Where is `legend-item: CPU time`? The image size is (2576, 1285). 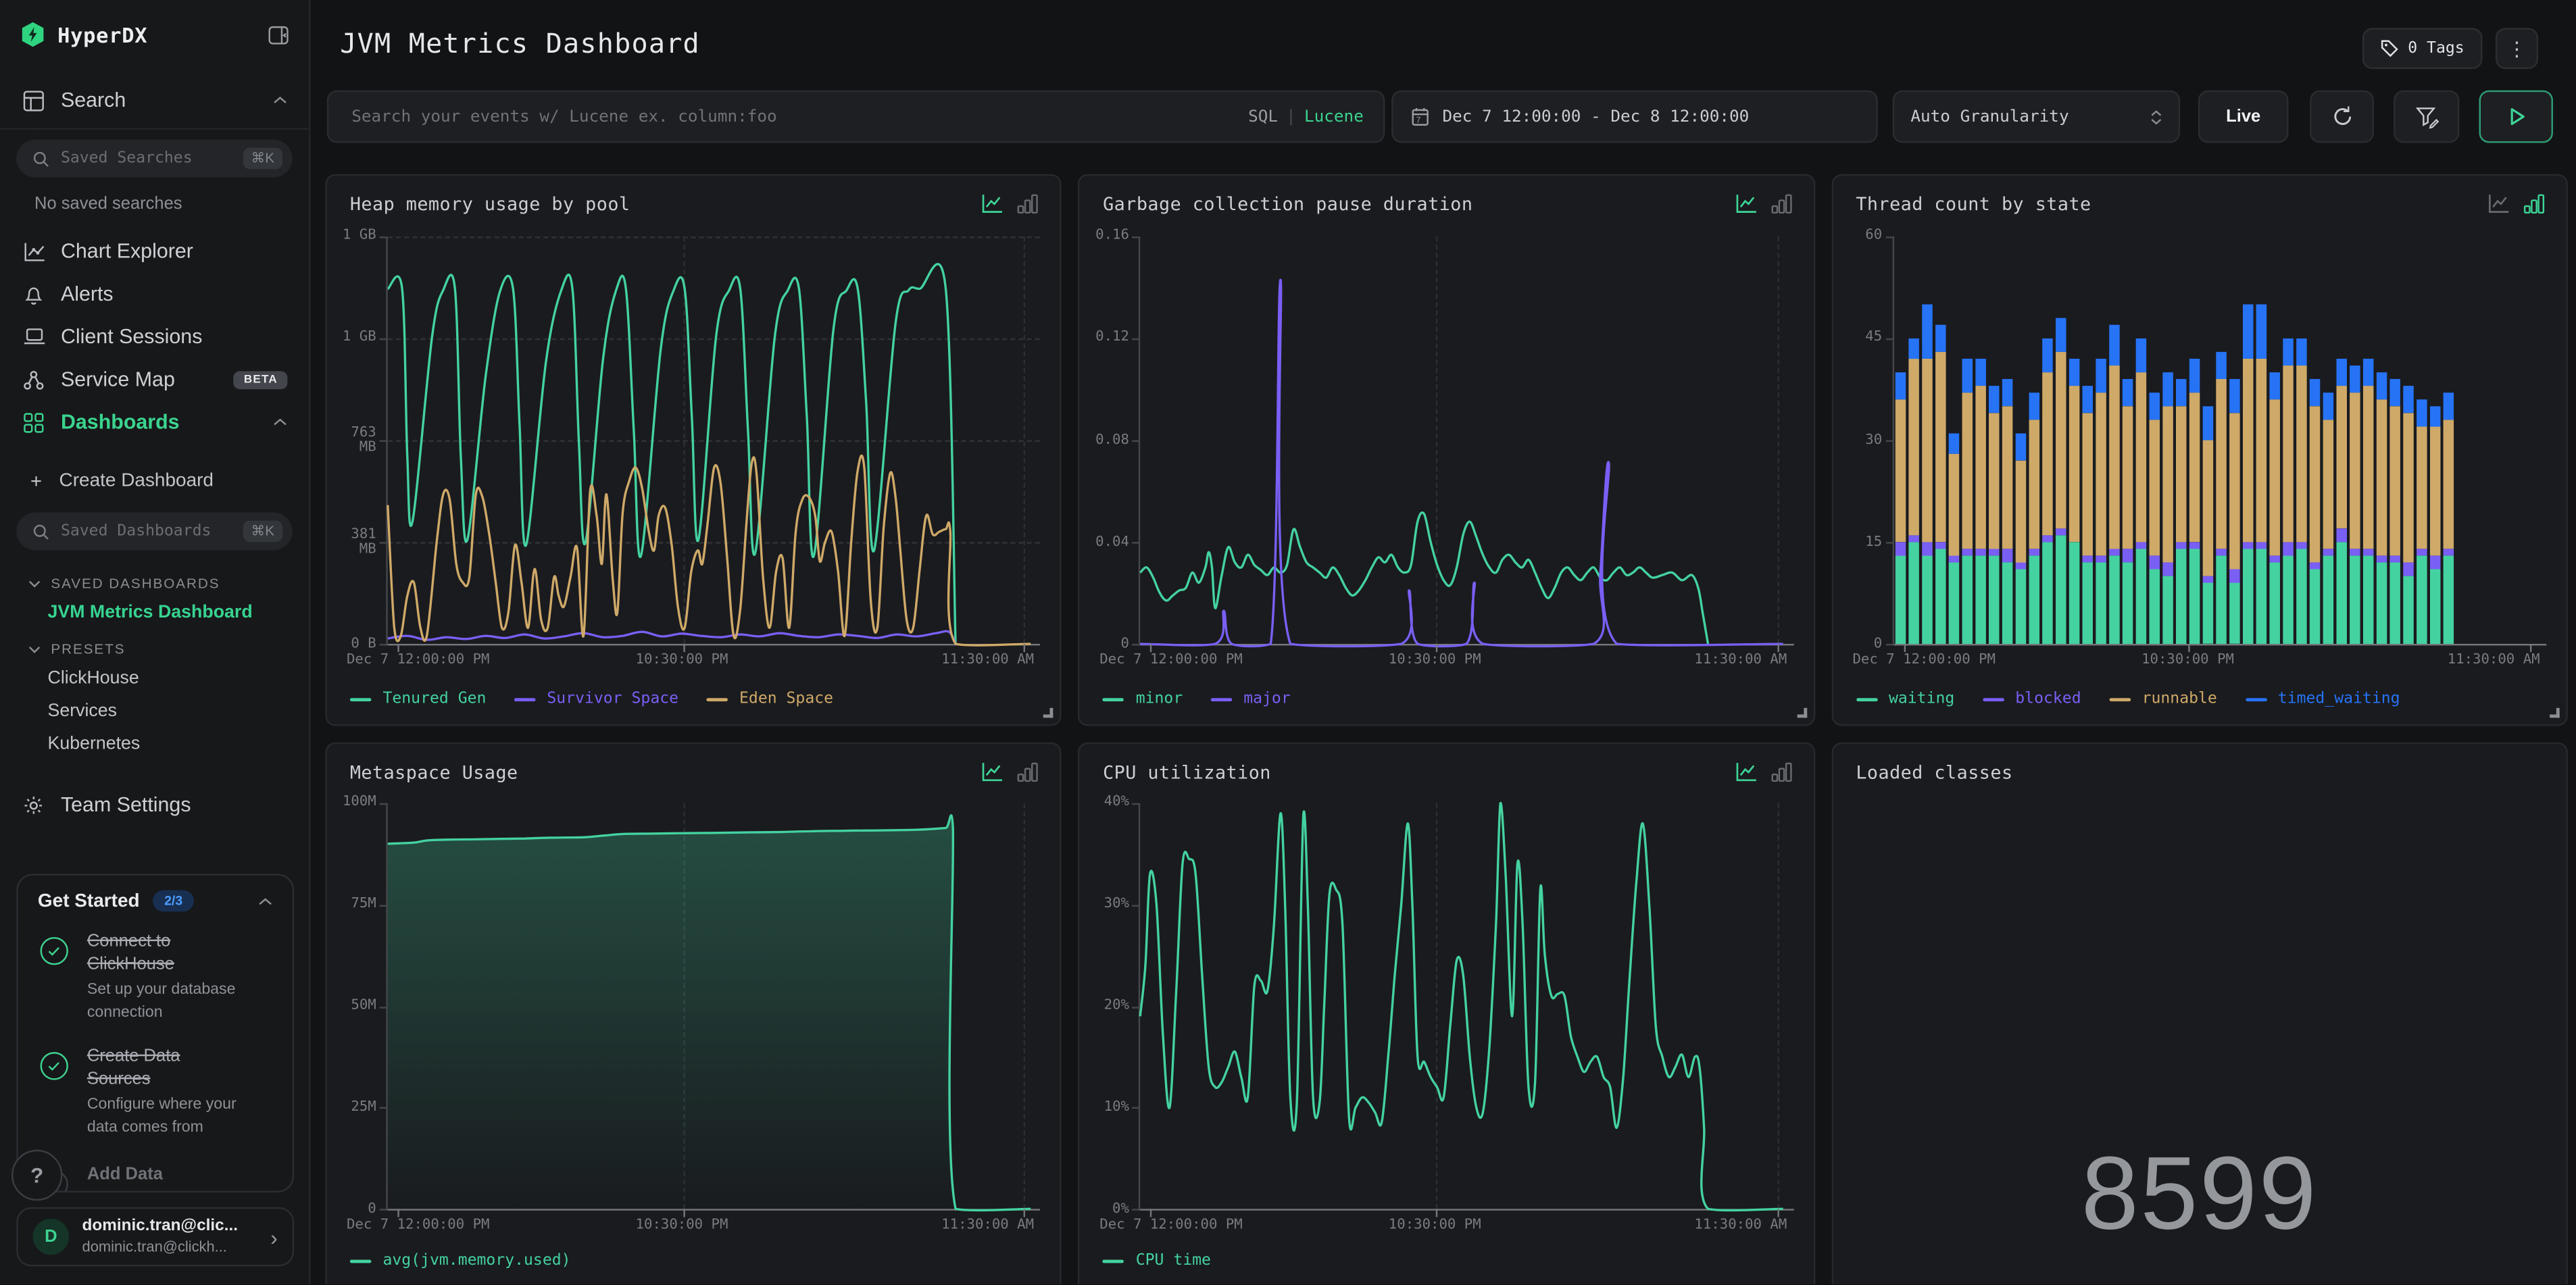 legend-item: CPU time is located at coordinates (1157, 1260).